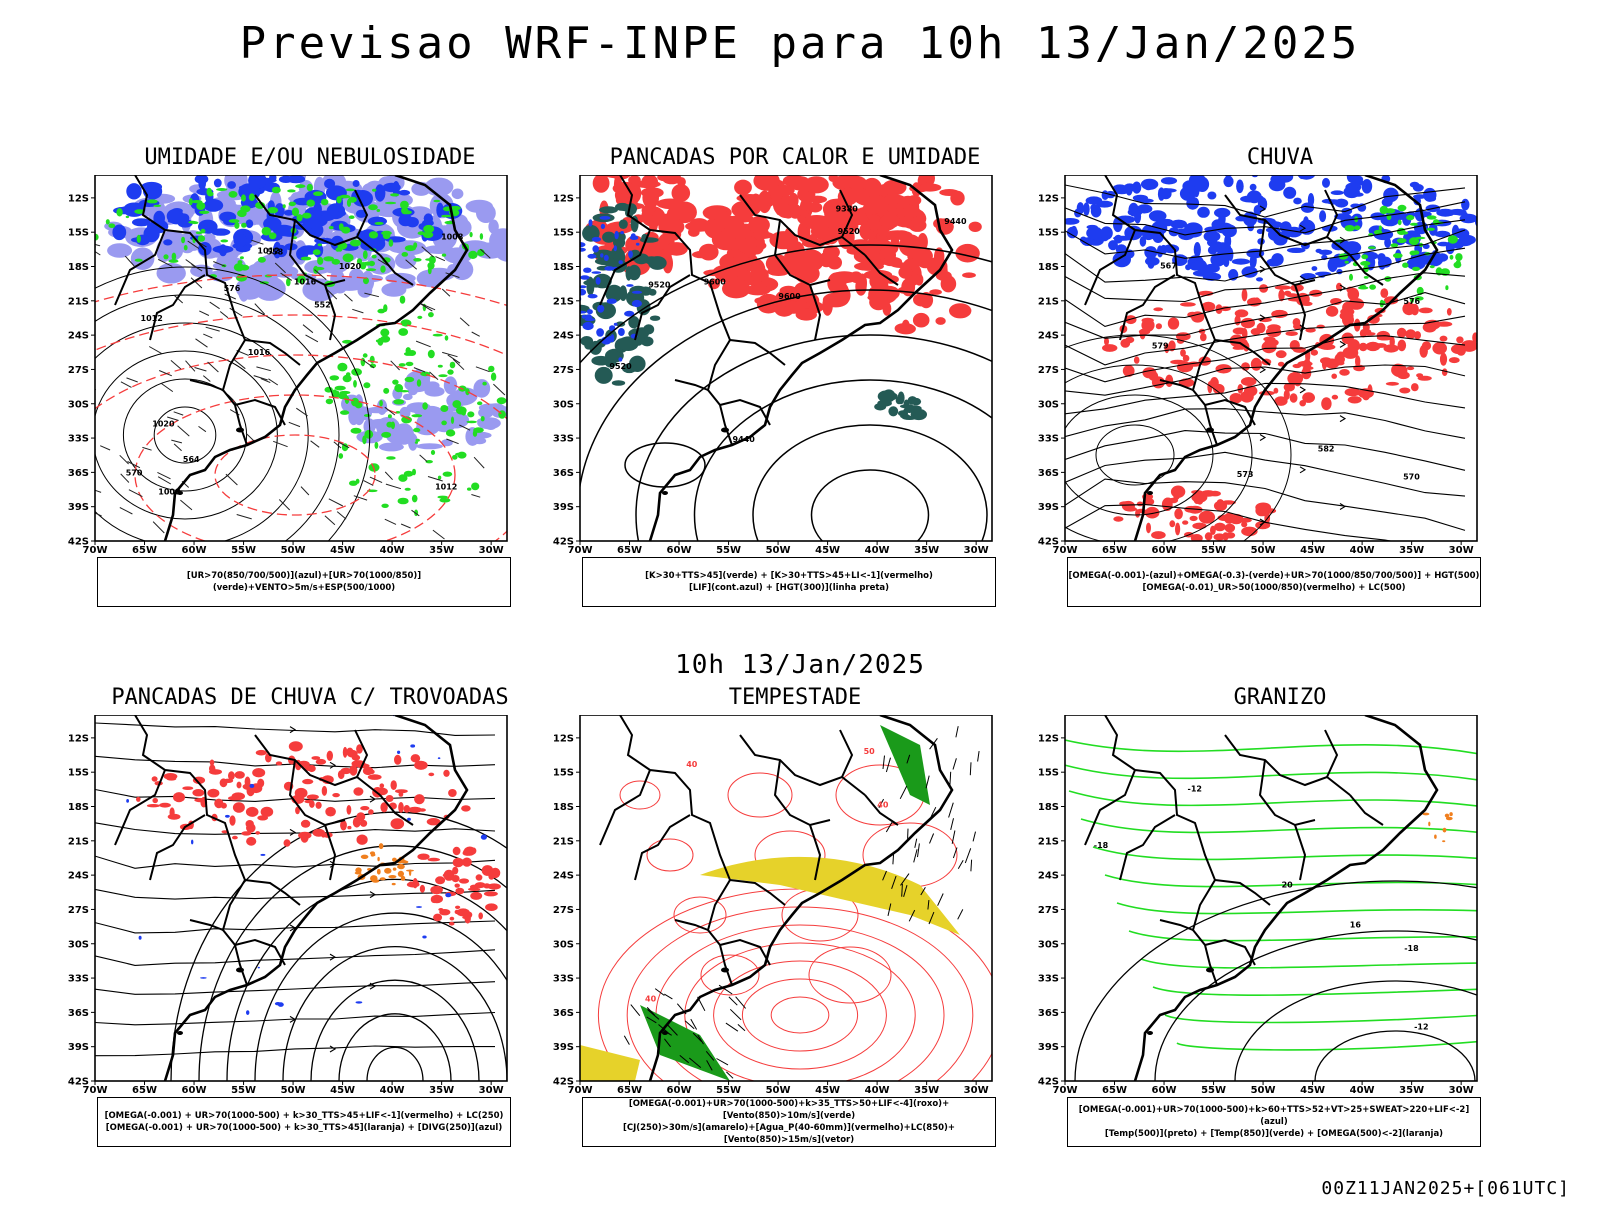  What do you see at coordinates (310, 697) in the screenshot?
I see `panel-title: PANCADAS DE CHUVA C/ TROVOADAS` at bounding box center [310, 697].